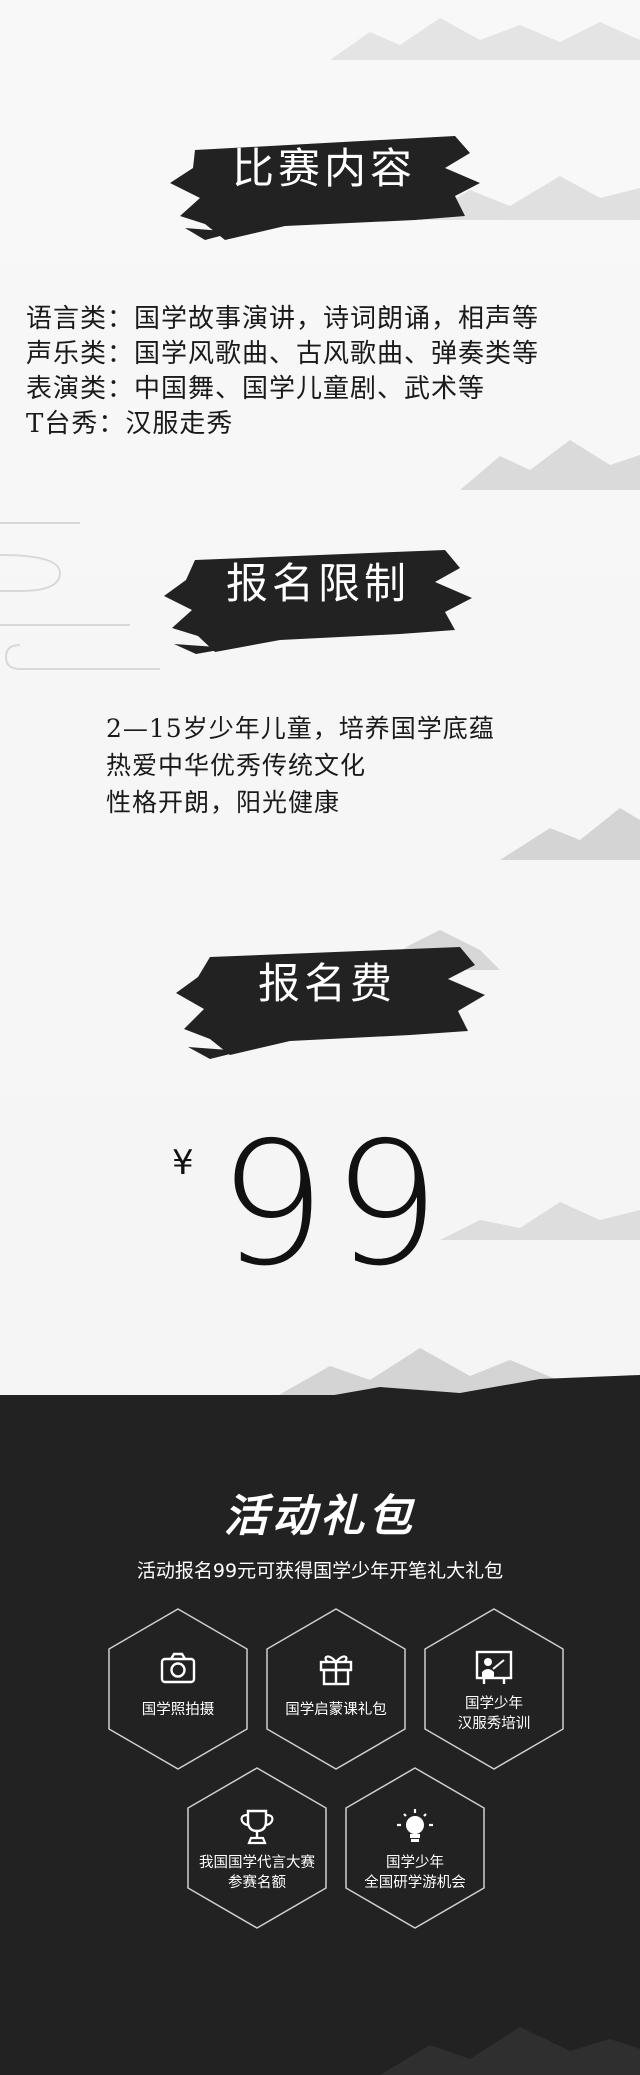  I want to click on cloud-line-decoration, so click(80, 596).